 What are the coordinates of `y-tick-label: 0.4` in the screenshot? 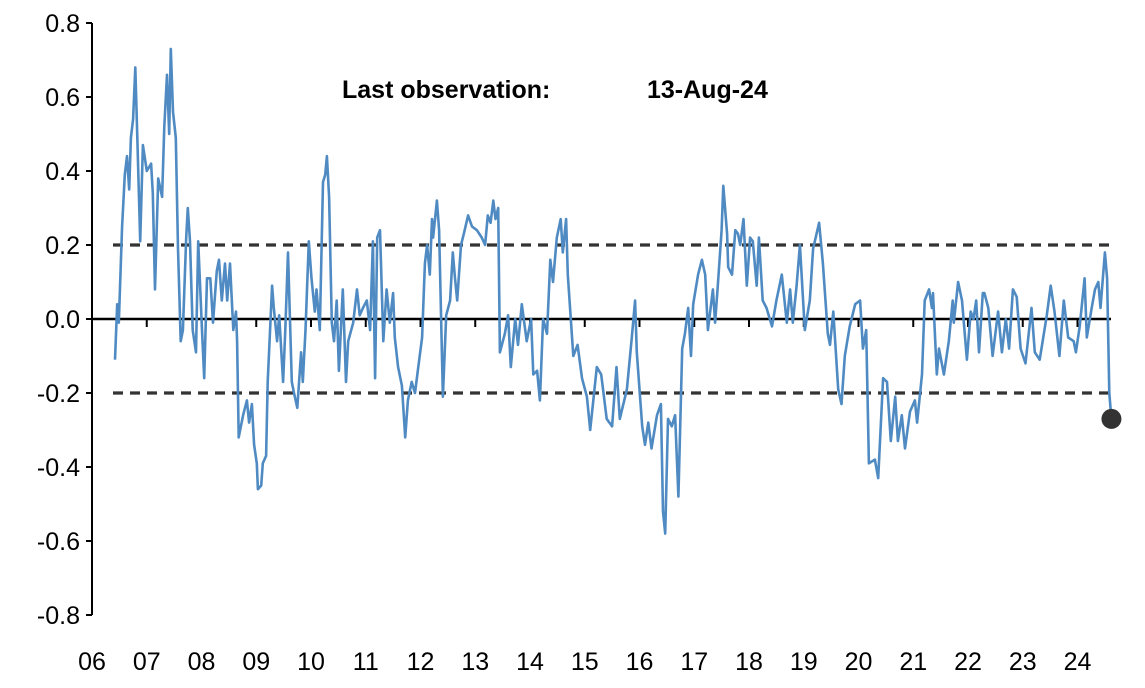 It's located at (62, 172).